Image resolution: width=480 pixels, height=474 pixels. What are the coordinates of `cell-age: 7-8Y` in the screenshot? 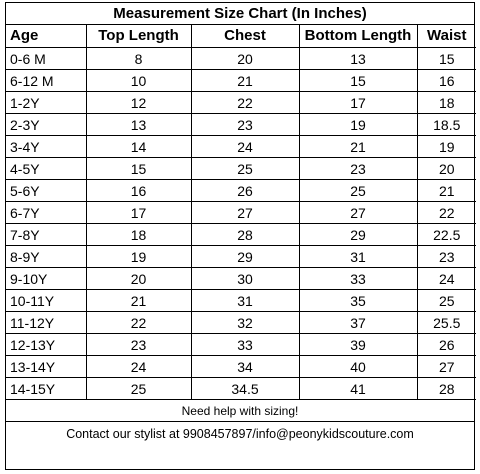 It's located at (46, 234).